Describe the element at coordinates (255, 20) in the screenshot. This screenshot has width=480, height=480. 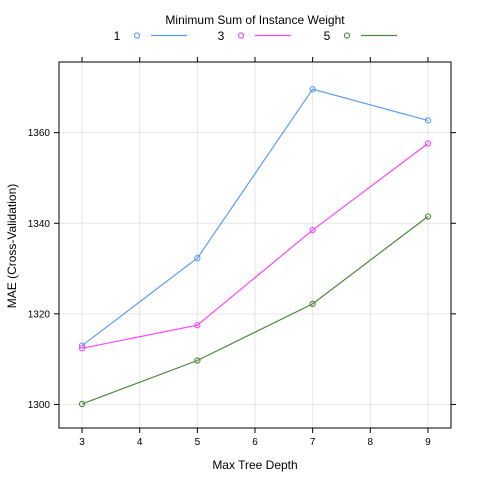
I see `legend-title: Minimum Sum of Instance Weight` at that location.